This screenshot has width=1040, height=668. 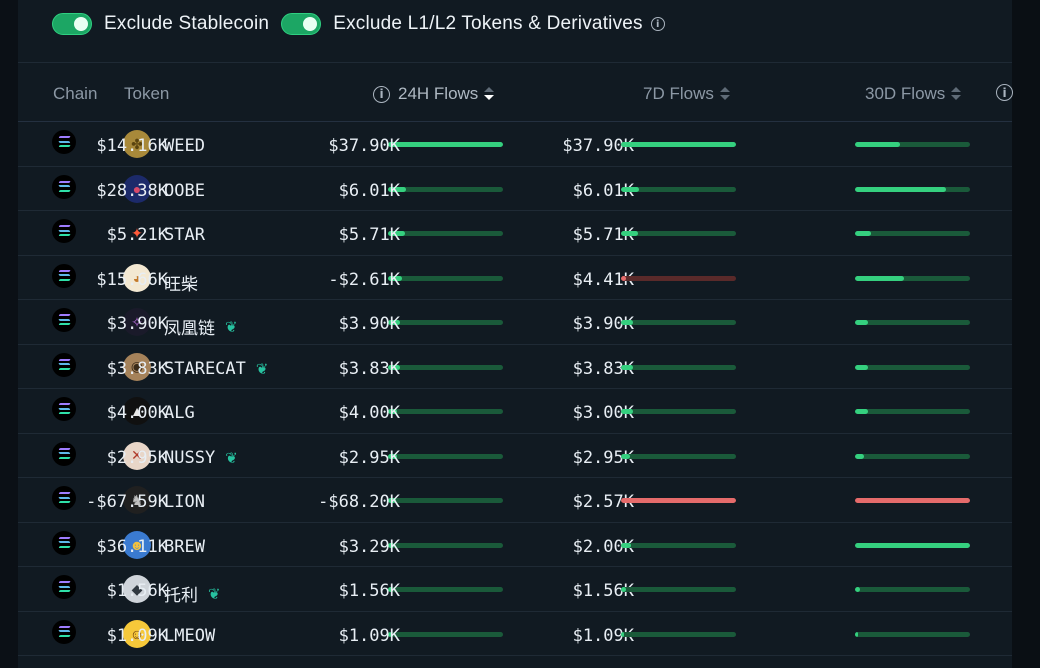 I want to click on flow-value: $1.56K, so click(x=603, y=591).